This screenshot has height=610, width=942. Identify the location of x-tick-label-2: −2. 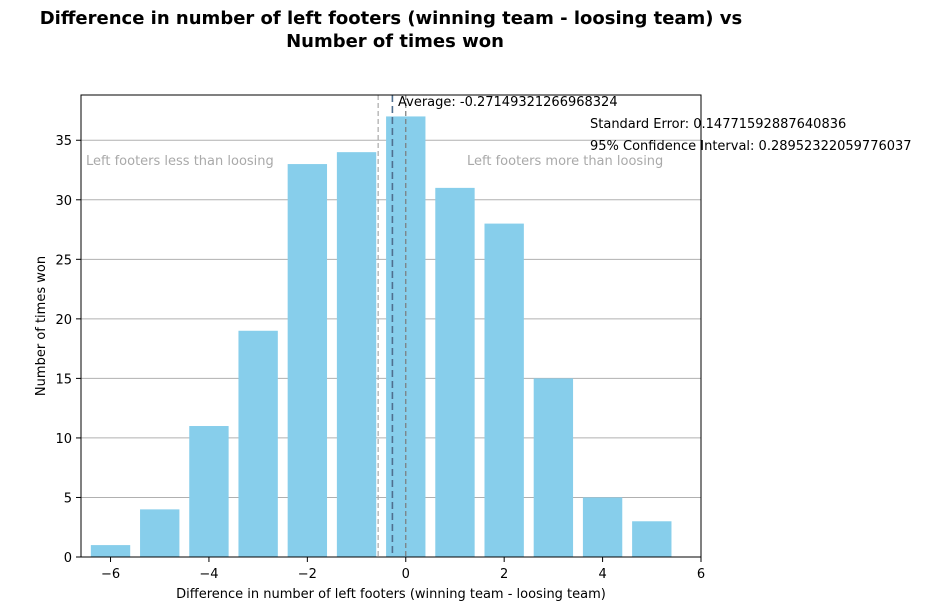
(307, 574).